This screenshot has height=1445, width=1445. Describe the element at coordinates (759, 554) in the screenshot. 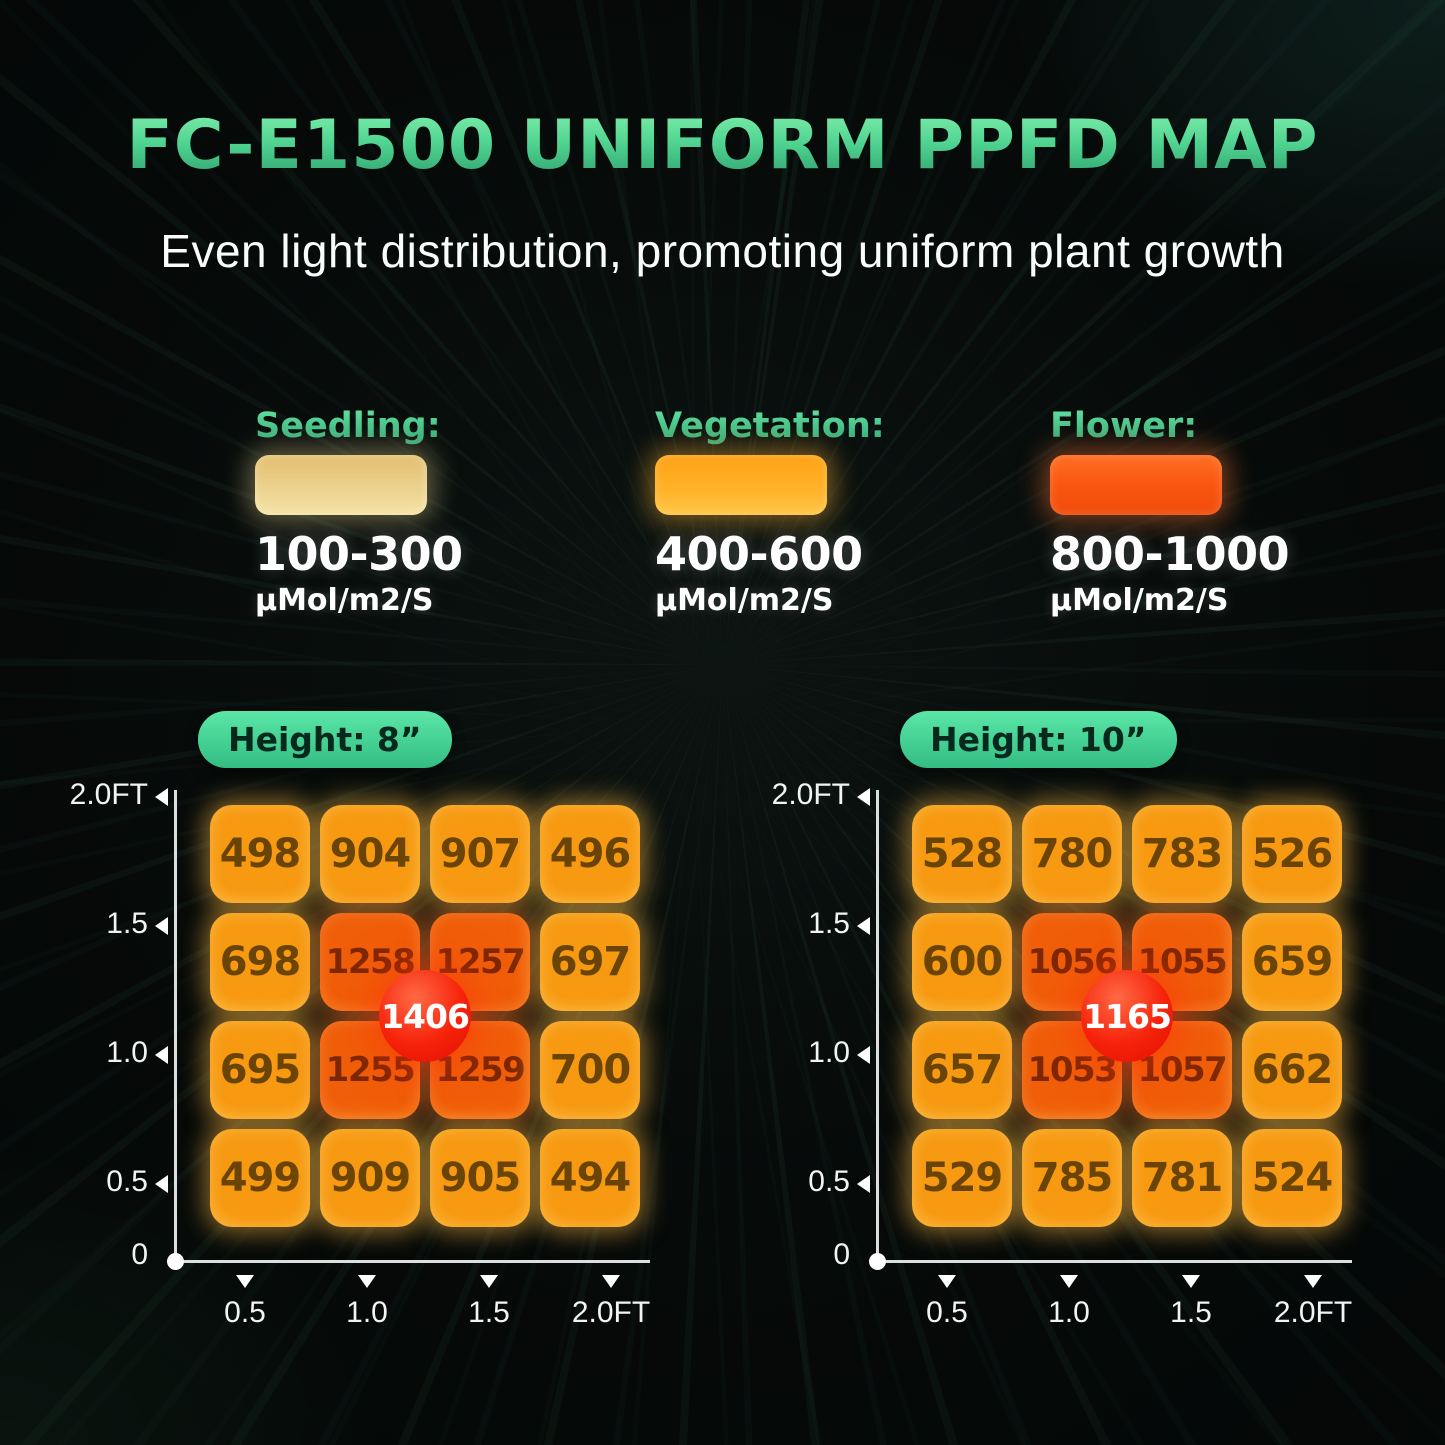

I see `legend-range-vegetation: 400-600` at that location.